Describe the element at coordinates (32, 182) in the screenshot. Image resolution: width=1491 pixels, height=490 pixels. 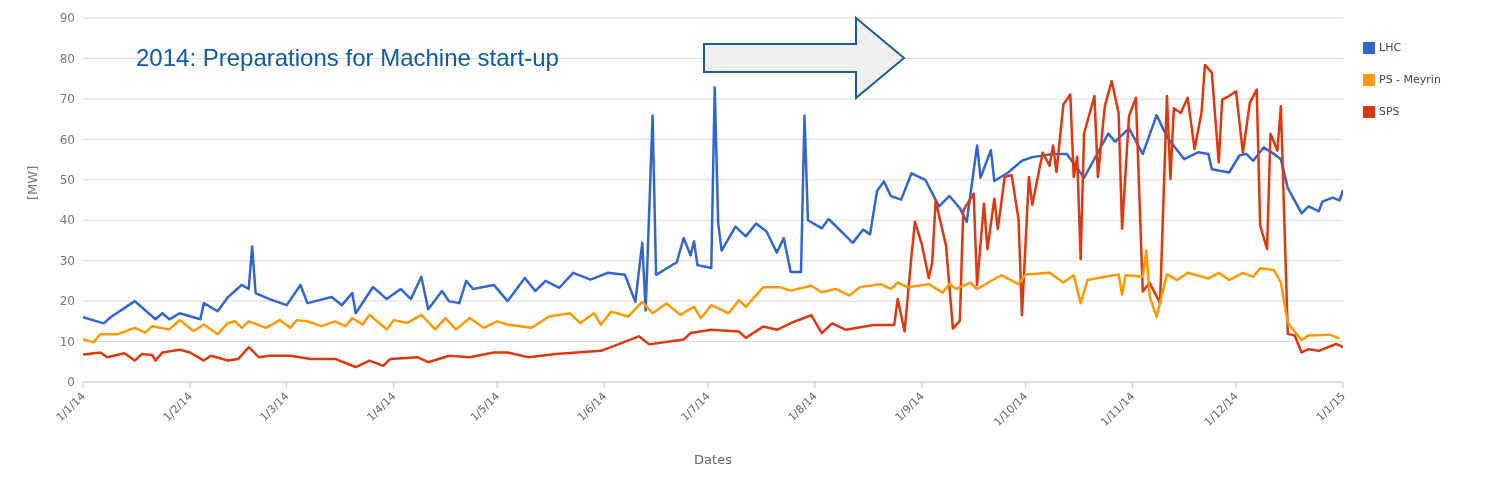
I see `y-axis-title: [MW]` at that location.